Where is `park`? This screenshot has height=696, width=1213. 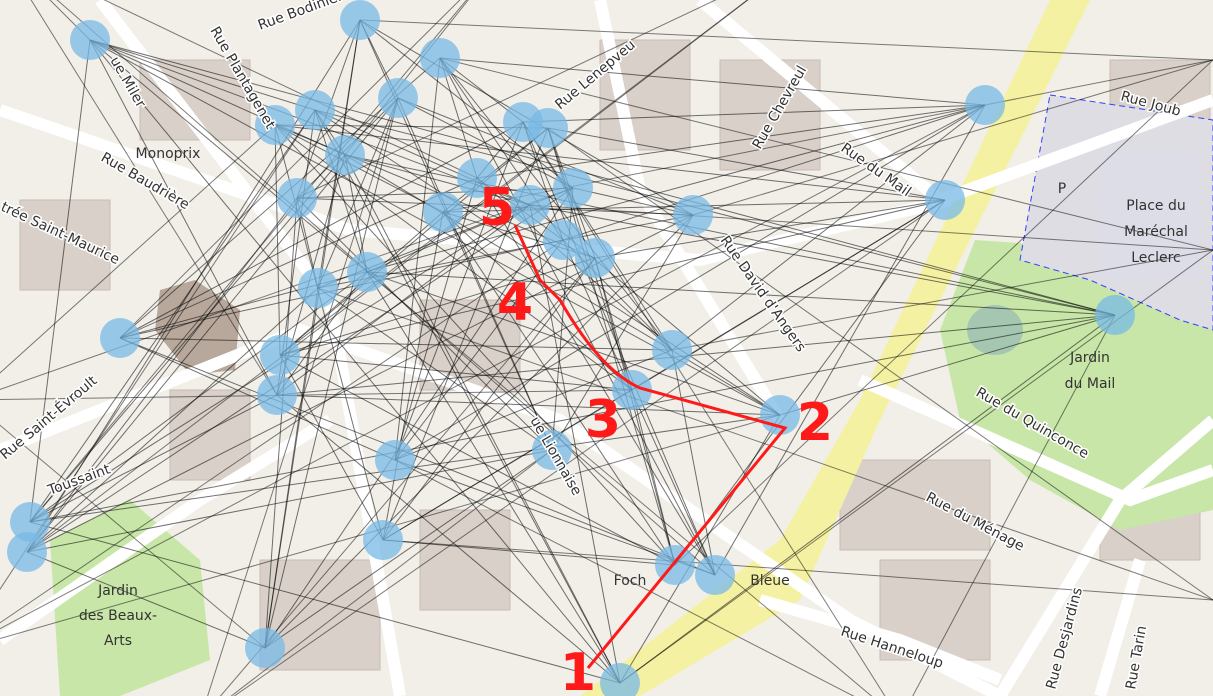 park is located at coordinates (130, 598).